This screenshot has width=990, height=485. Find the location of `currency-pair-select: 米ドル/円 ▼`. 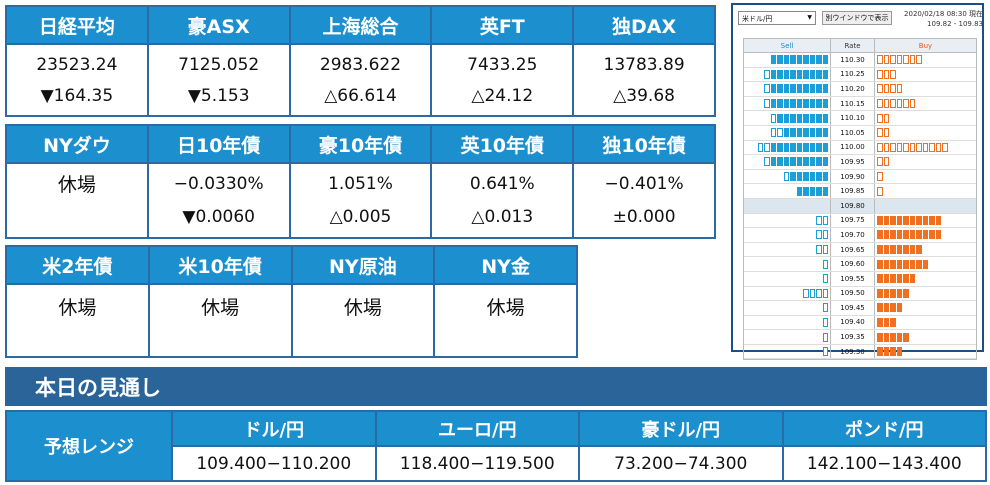

currency-pair-select: 米ドル/円 ▼ is located at coordinates (777, 18).